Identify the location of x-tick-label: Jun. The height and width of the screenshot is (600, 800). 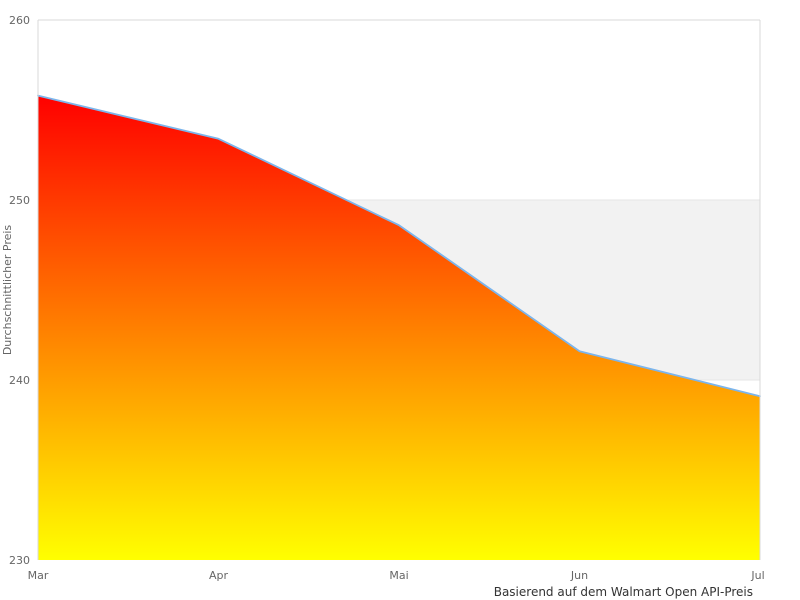
(579, 575).